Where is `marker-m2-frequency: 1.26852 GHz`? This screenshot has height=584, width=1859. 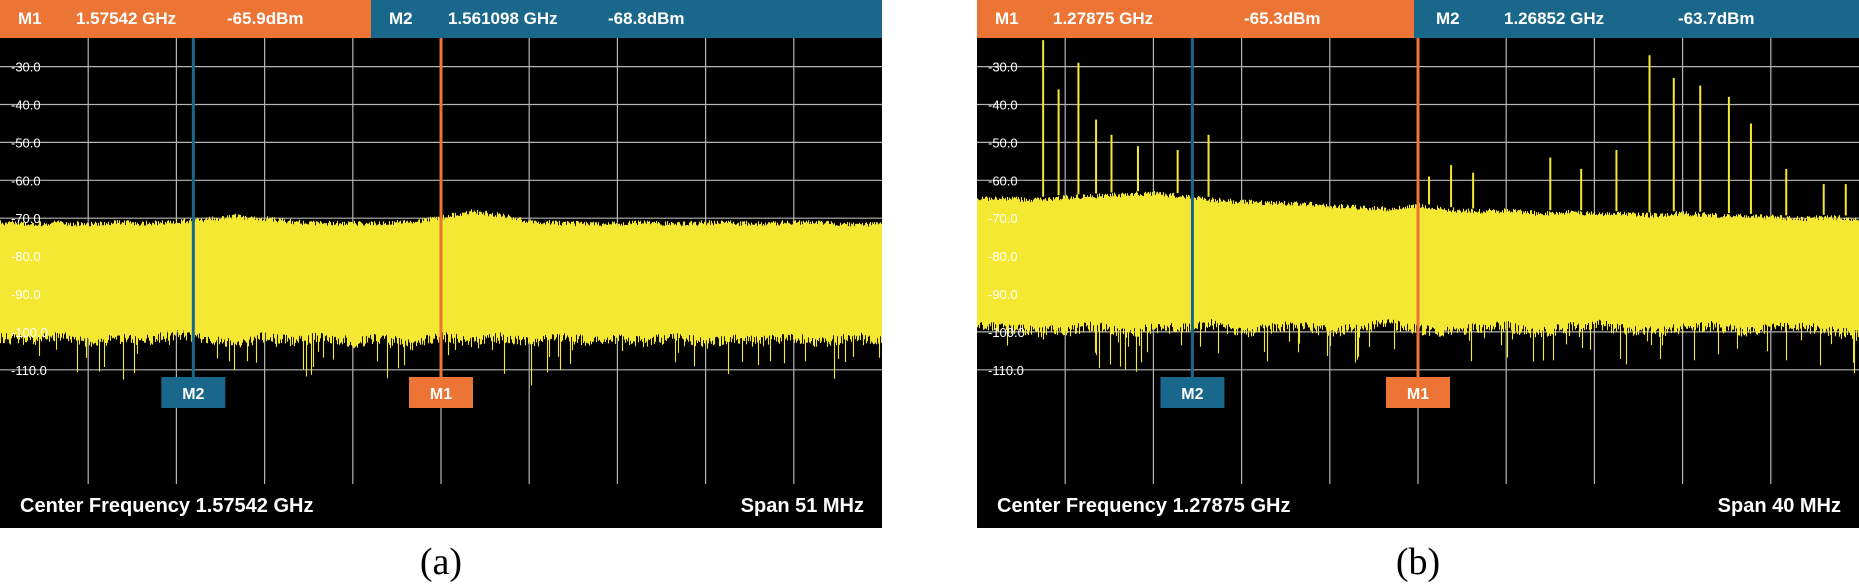
marker-m2-frequency: 1.26852 GHz is located at coordinates (1554, 18).